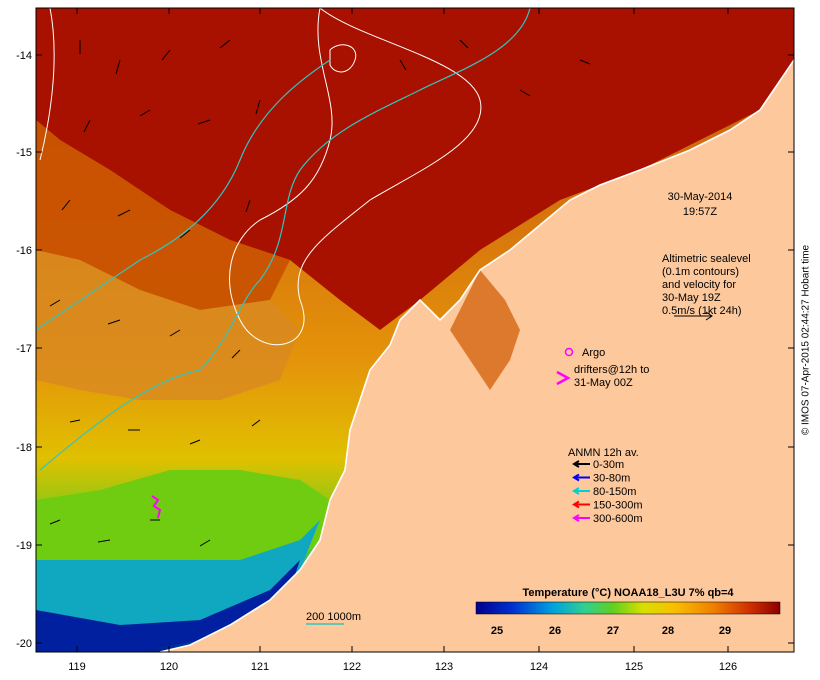 This screenshot has width=820, height=680. I want to click on y-tick-label: -16, so click(24, 251).